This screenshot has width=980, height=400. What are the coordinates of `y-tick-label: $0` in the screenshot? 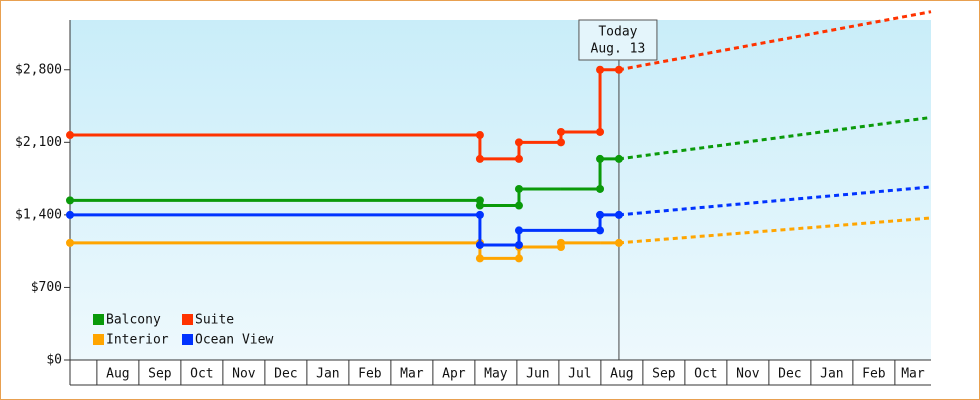 It's located at (54, 360).